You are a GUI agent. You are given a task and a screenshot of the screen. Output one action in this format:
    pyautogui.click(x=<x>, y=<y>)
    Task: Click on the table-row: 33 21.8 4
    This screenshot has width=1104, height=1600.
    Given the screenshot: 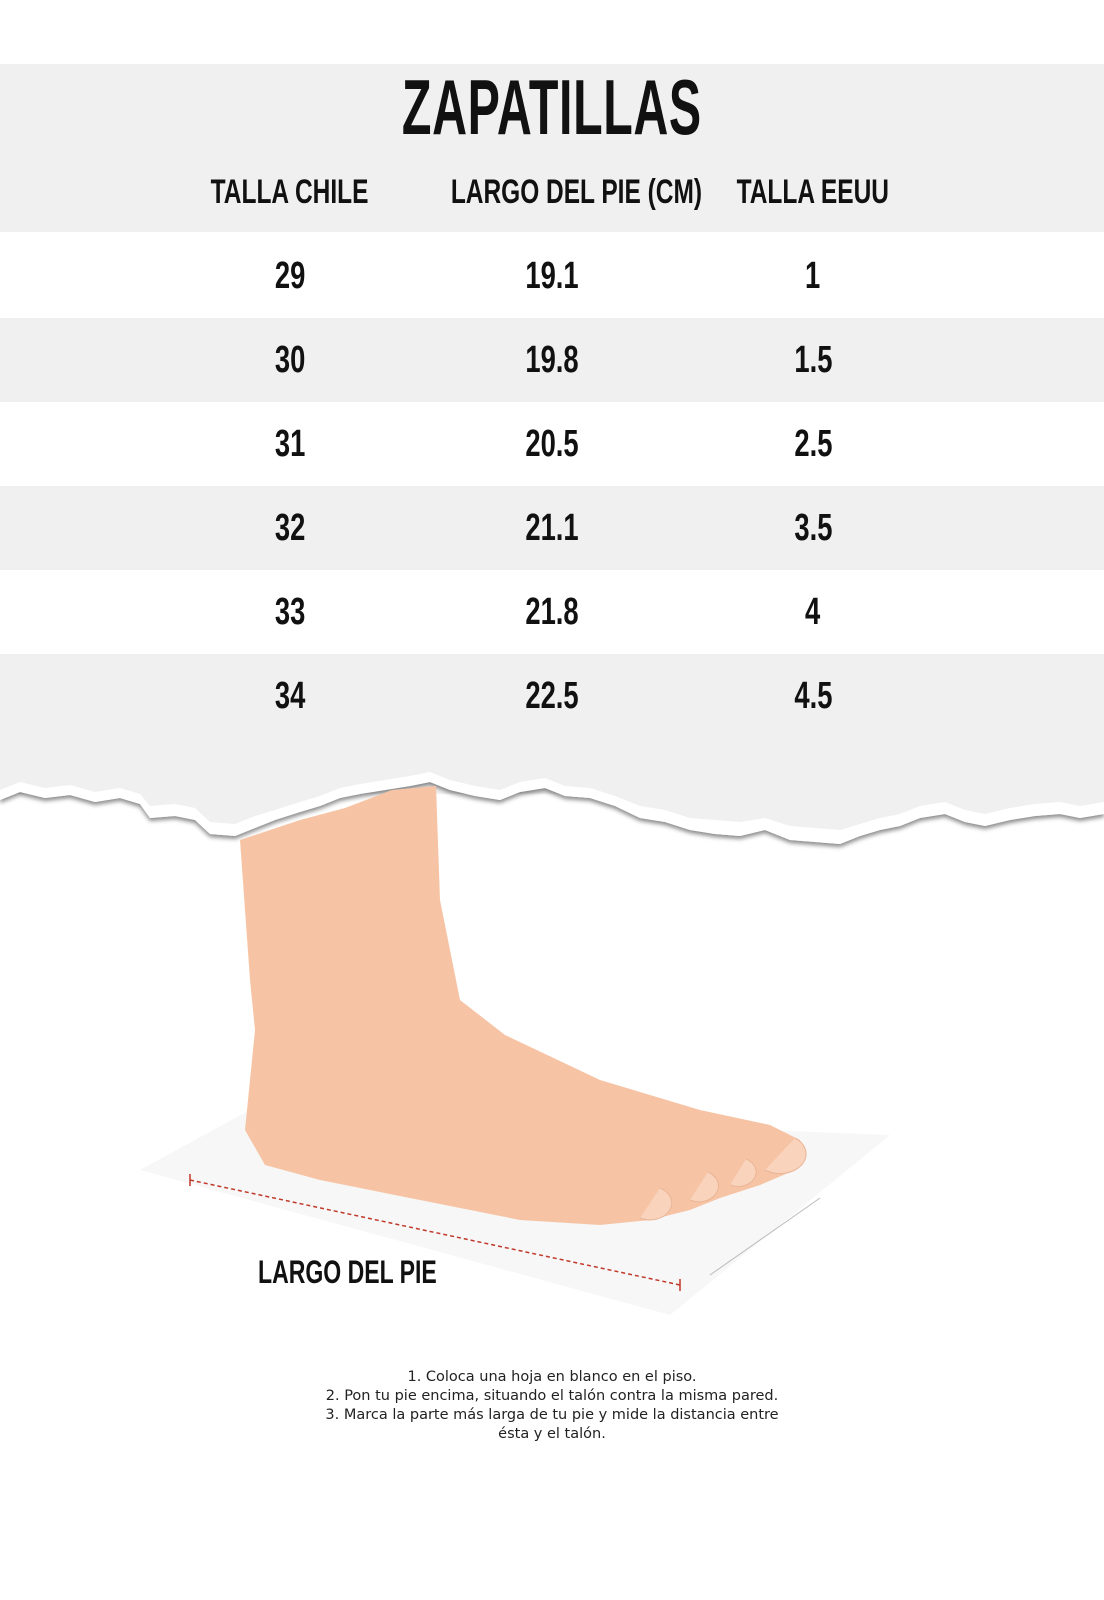 What is the action you would take?
    pyautogui.click(x=552, y=612)
    